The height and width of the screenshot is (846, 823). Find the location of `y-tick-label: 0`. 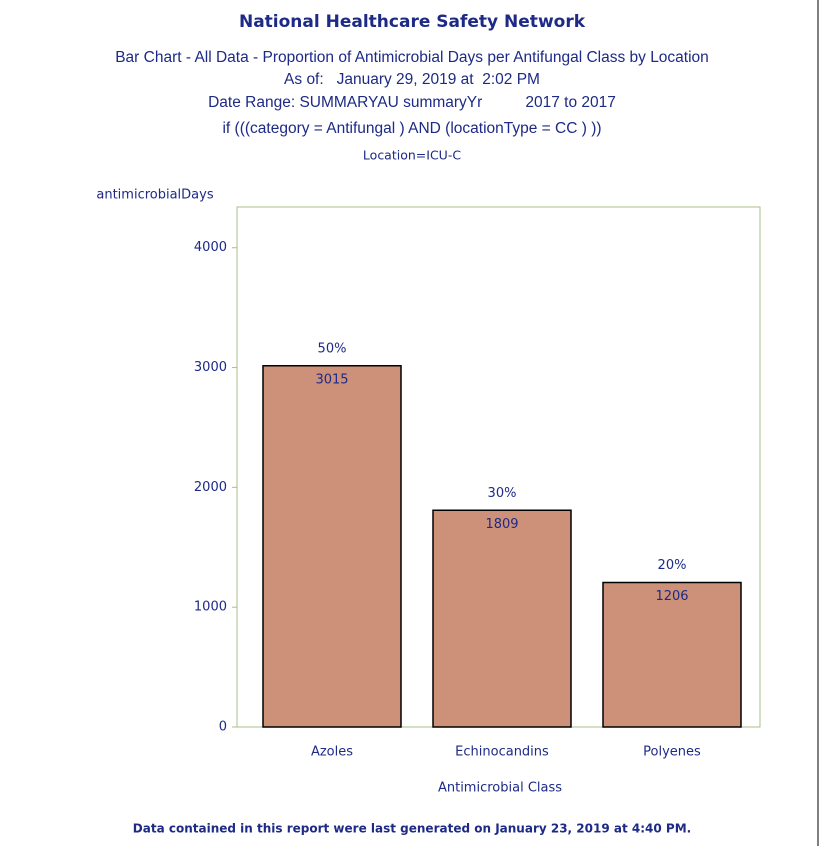

y-tick-label: 0 is located at coordinates (223, 727).